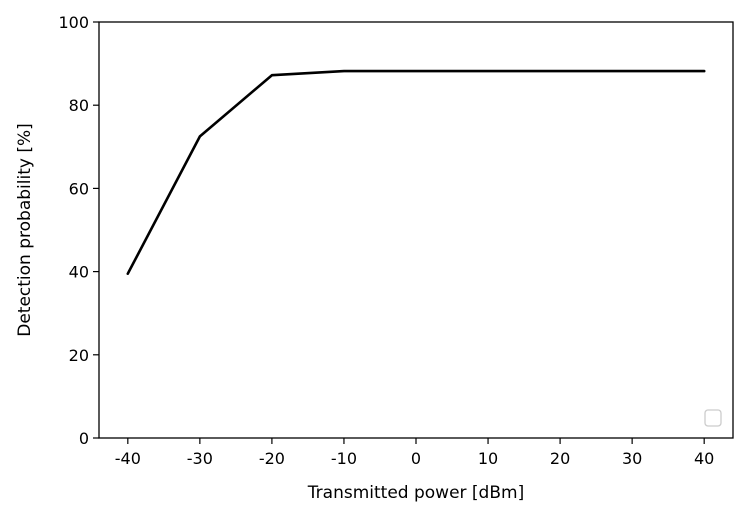 This screenshot has width=748, height=518. I want to click on x-tick-label: -20, so click(272, 458).